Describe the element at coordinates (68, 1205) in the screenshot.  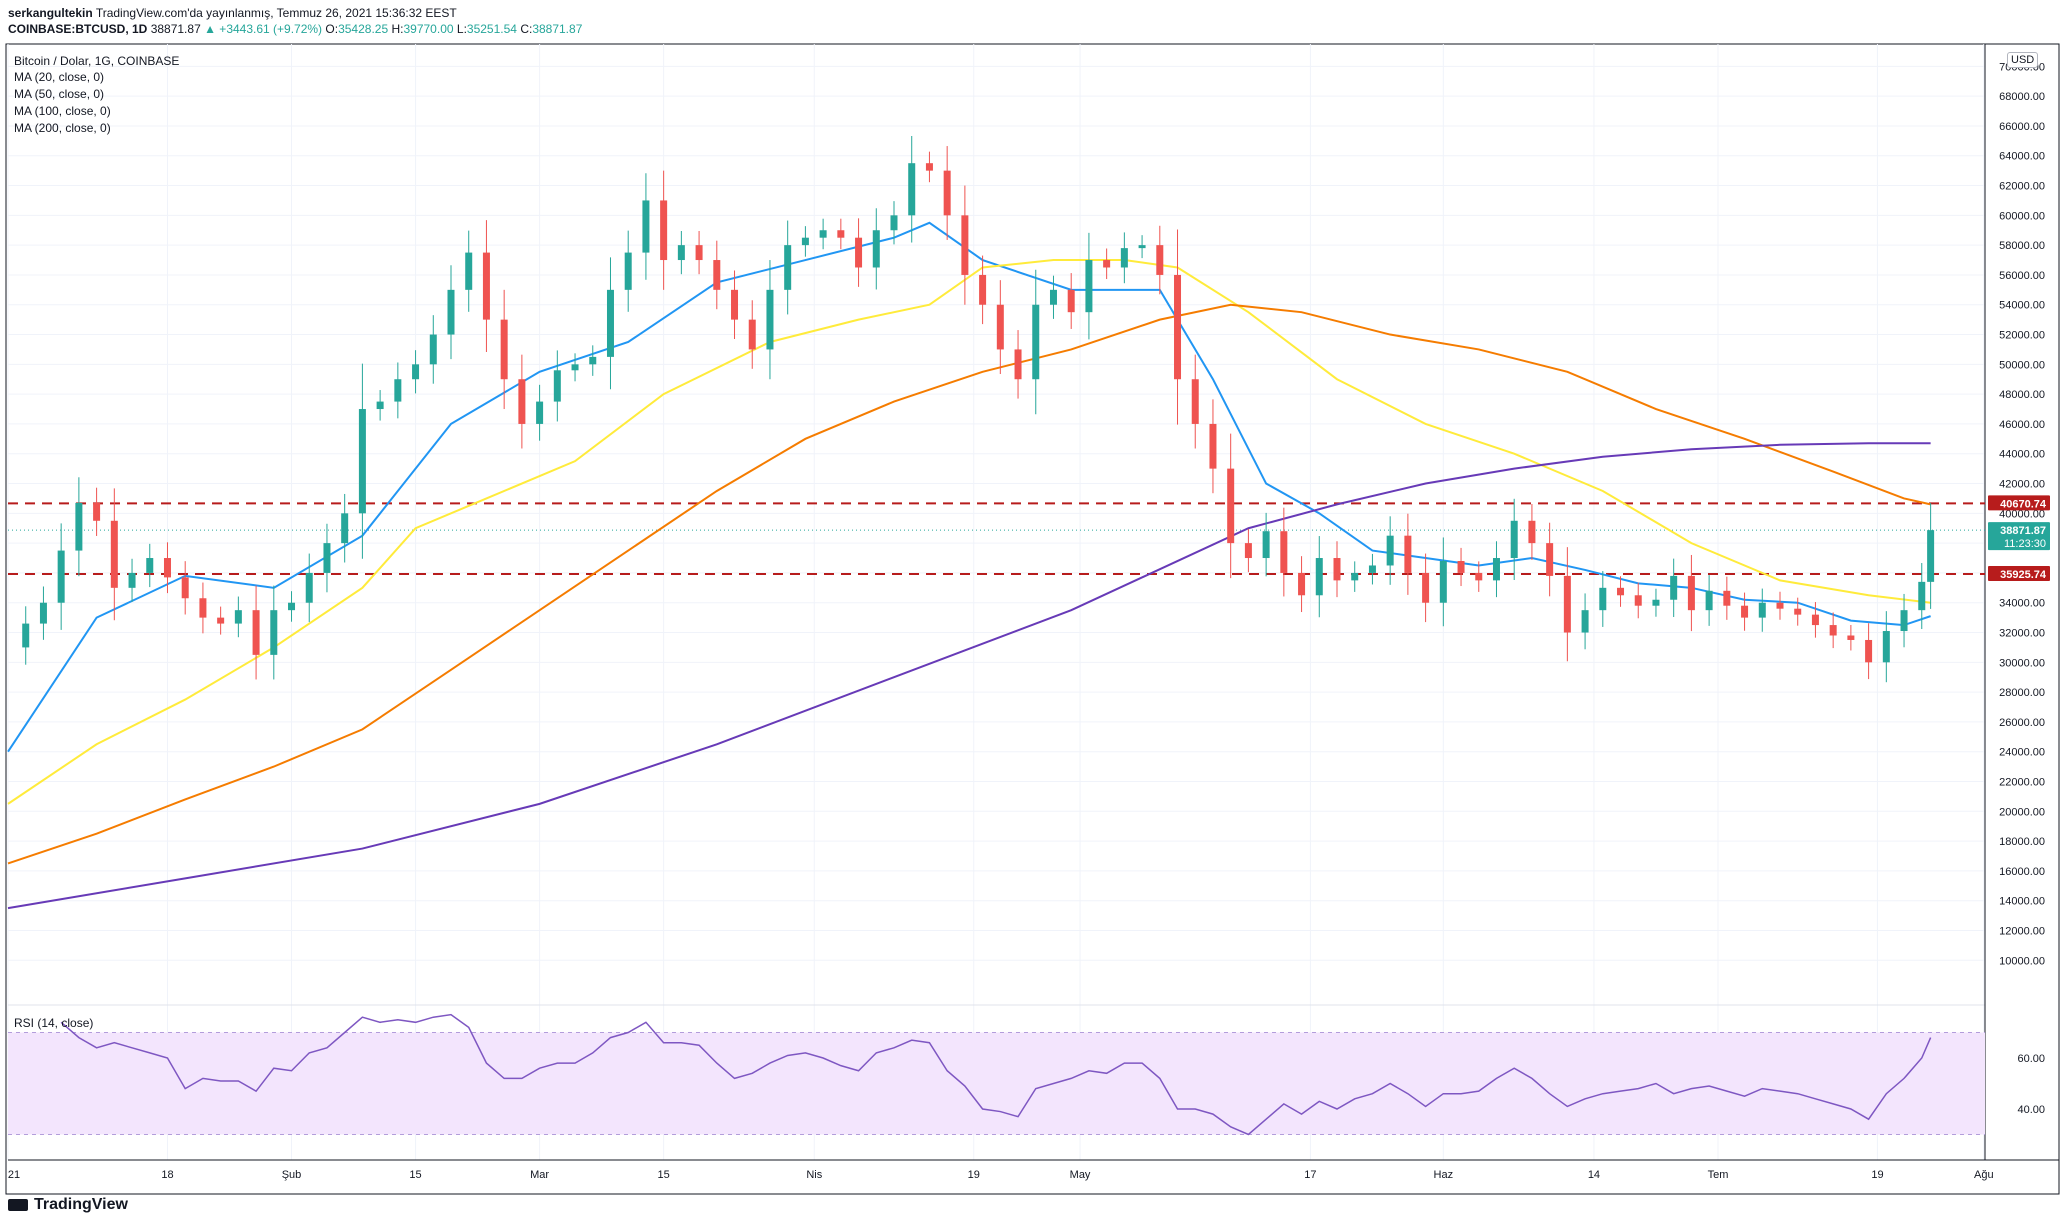
I see `tradingview-logo: TradingView` at that location.